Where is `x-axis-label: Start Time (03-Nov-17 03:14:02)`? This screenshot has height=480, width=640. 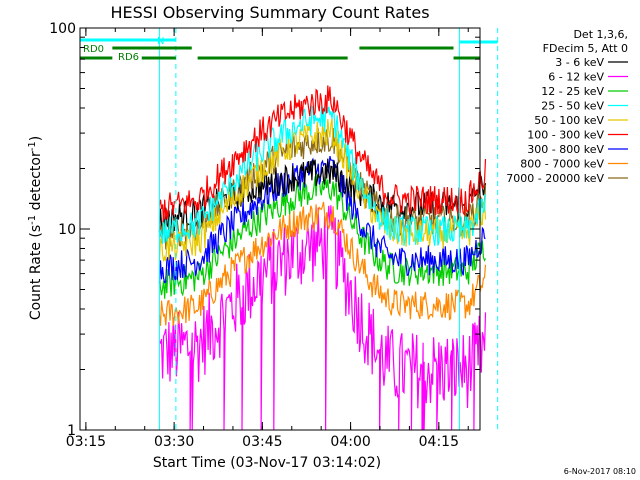
x-axis-label: Start Time (03-Nov-17 03:14:02) is located at coordinates (267, 463).